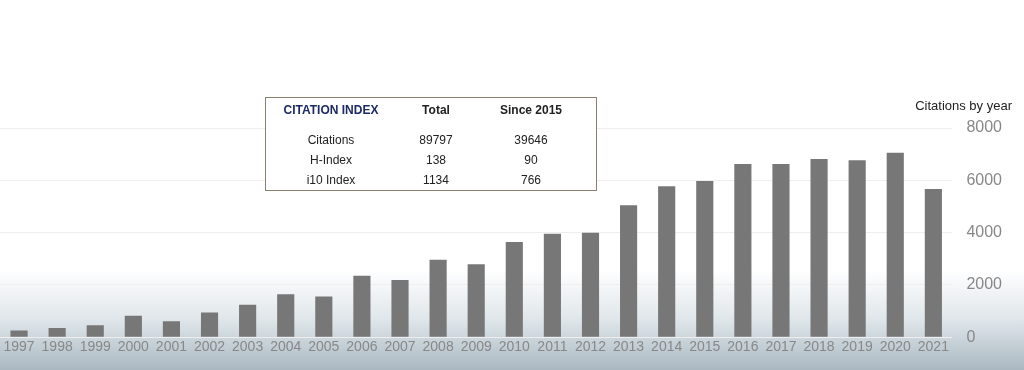 The width and height of the screenshot is (1024, 370). Describe the element at coordinates (331, 160) in the screenshot. I see `annotation: H-Index` at that location.